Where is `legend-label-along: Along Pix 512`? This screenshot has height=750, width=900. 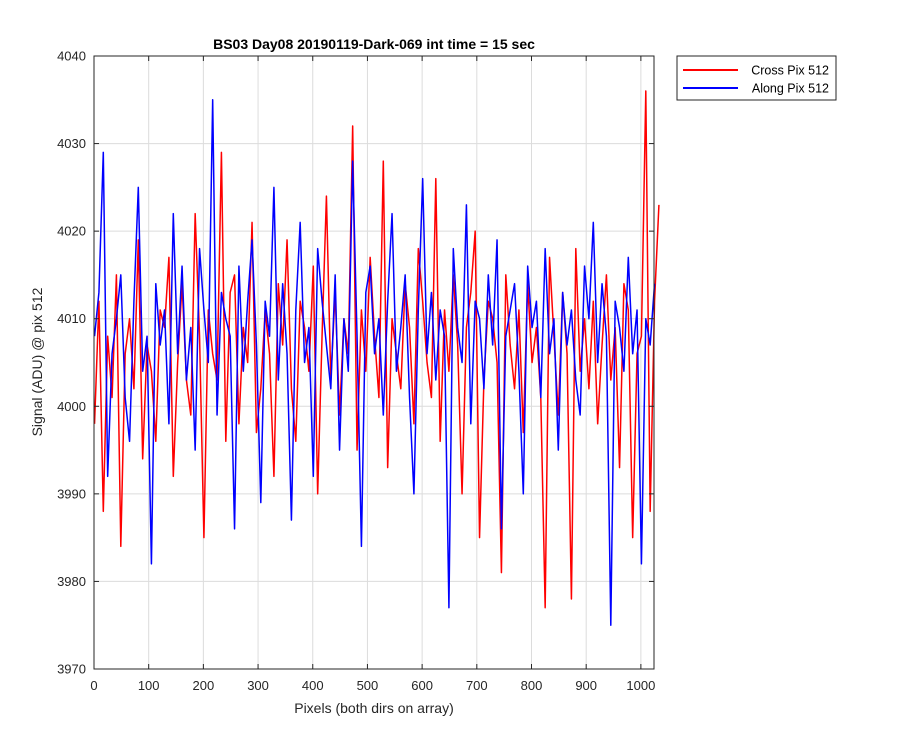 legend-label-along: Along Pix 512 is located at coordinates (790, 89).